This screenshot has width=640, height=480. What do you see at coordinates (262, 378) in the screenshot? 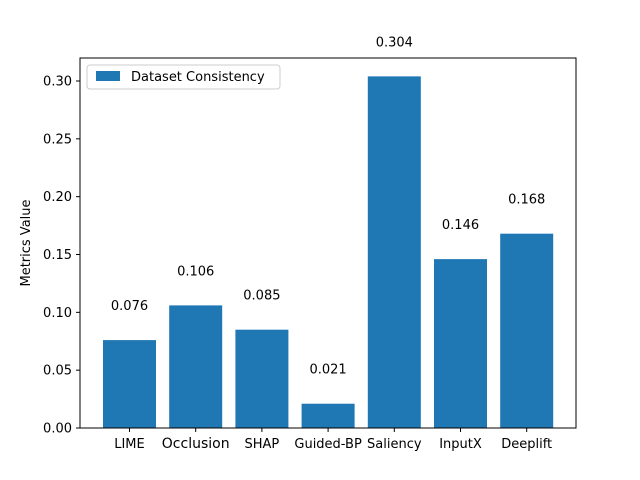
I see `bar-shap` at bounding box center [262, 378].